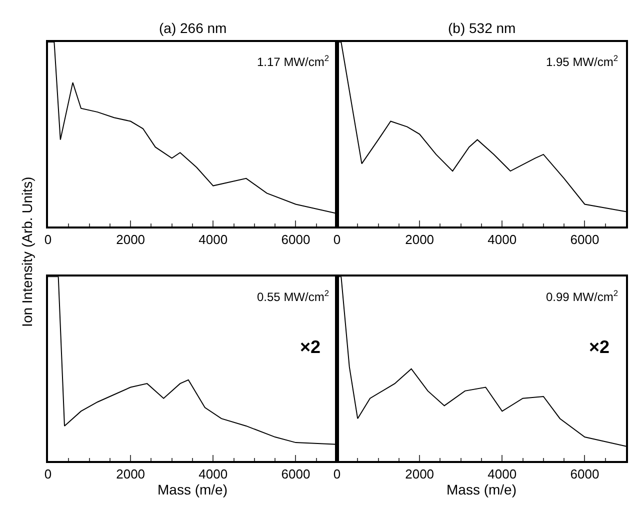  I want to click on chart-title: (a) 266 nm, so click(193, 28).